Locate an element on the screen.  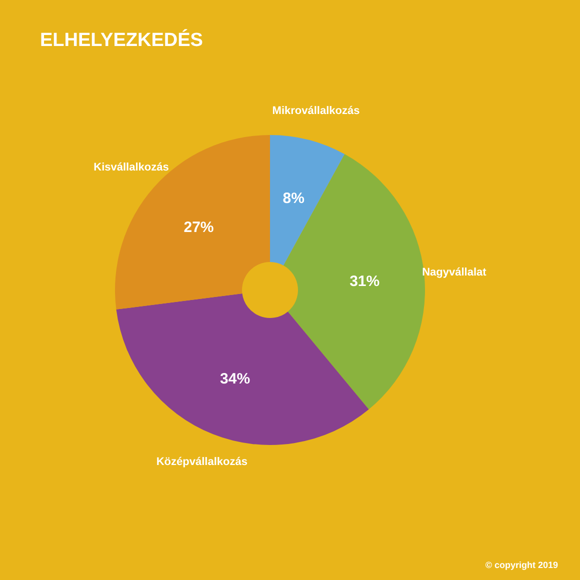
slice-label: Kisvállalkozás is located at coordinates (131, 168).